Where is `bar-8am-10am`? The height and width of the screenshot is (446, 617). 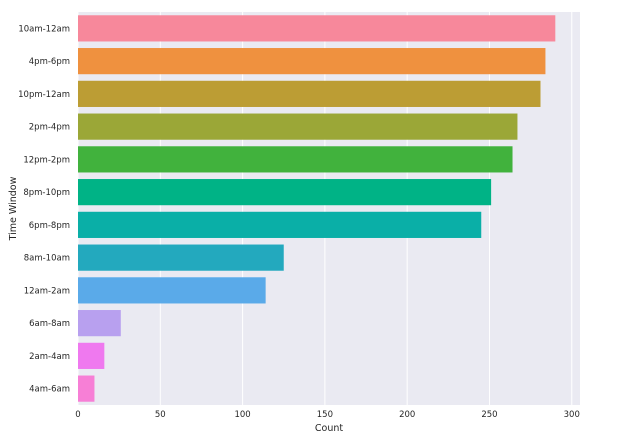 bar-8am-10am is located at coordinates (181, 257).